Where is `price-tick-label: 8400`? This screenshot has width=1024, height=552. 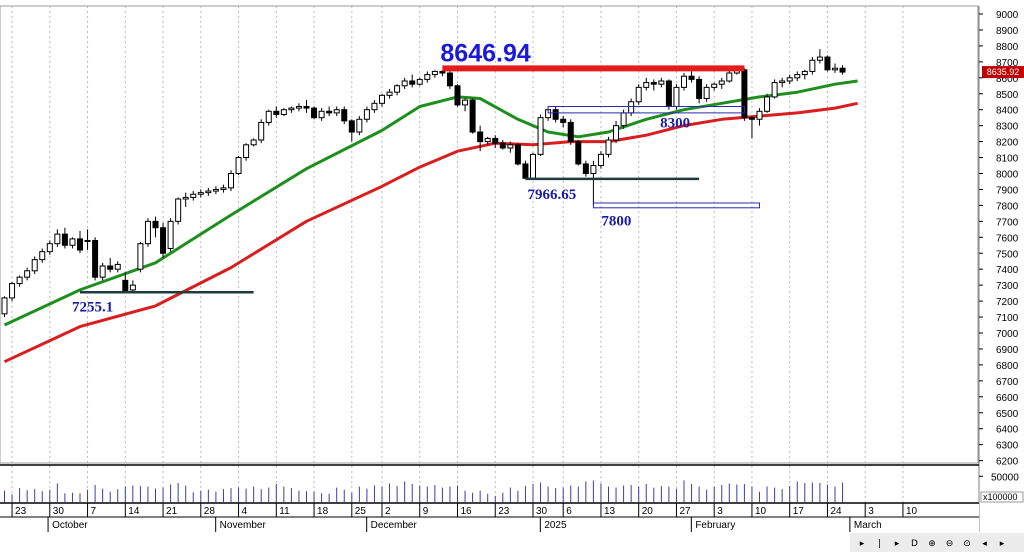 price-tick-label: 8400 is located at coordinates (1007, 111).